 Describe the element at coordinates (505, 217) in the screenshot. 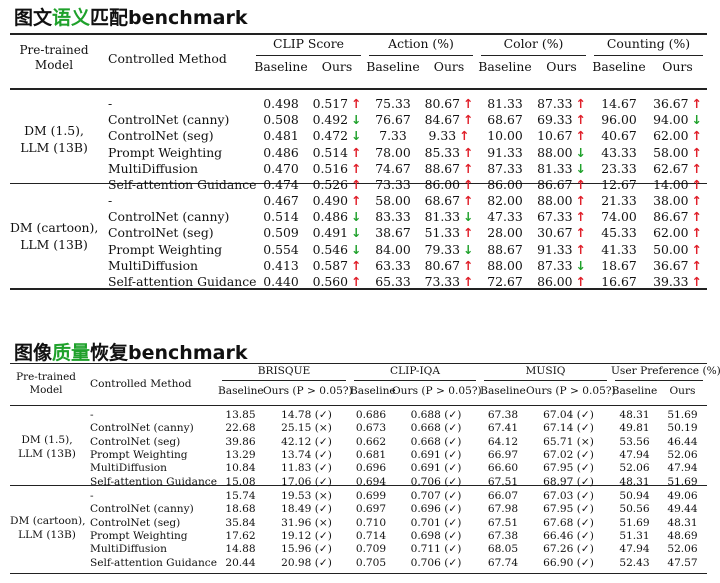

I see `metric-value: 47.33` at that location.